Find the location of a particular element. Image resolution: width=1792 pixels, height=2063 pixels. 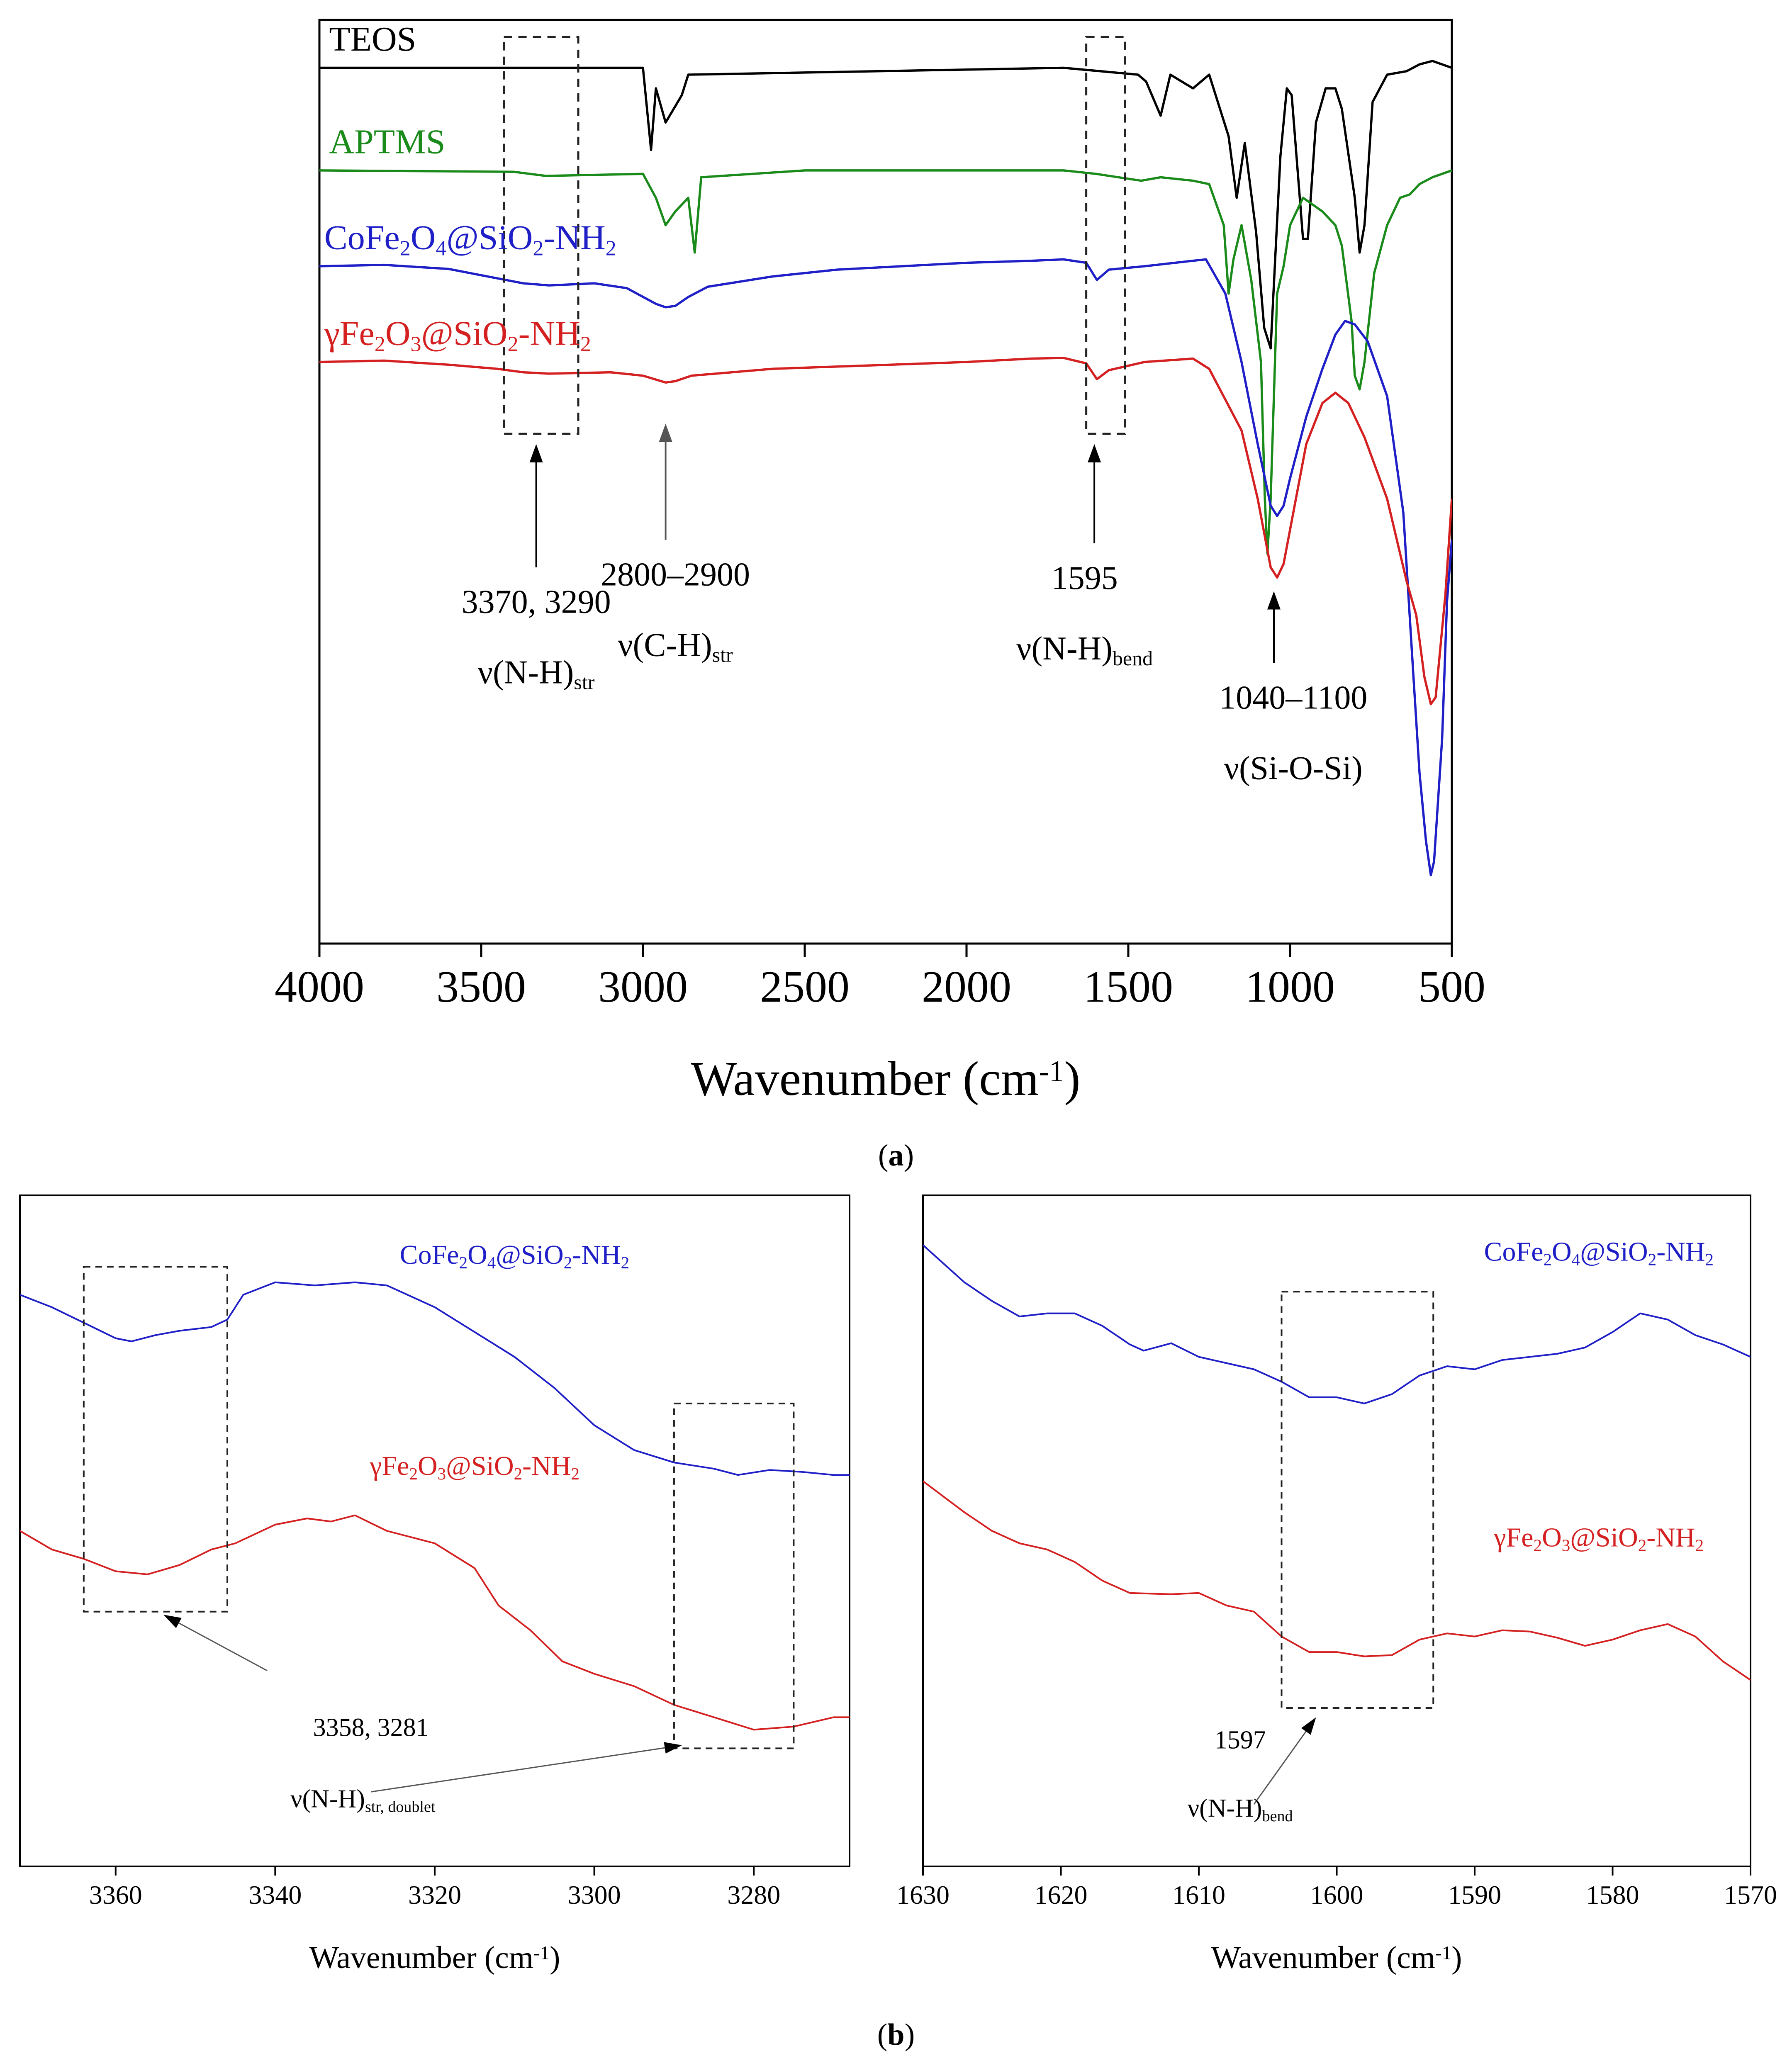

annotation-text-part: 3358, 3281 is located at coordinates (371, 1727).